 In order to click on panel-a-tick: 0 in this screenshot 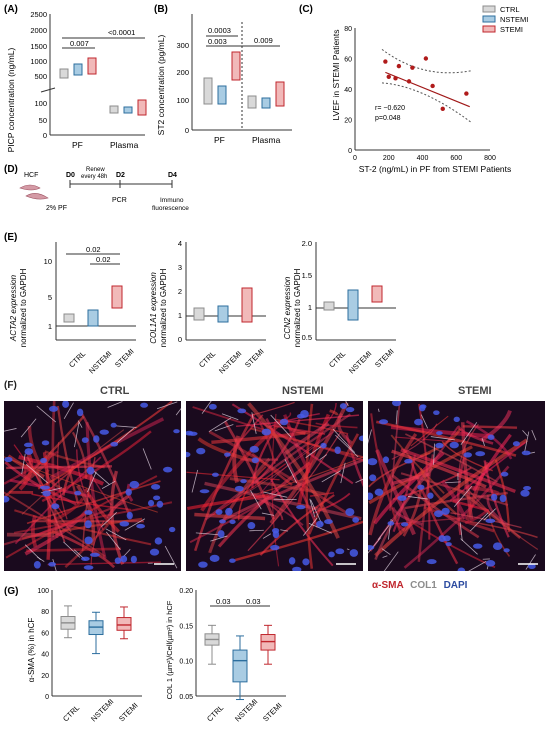, I will do `click(45, 135)`.